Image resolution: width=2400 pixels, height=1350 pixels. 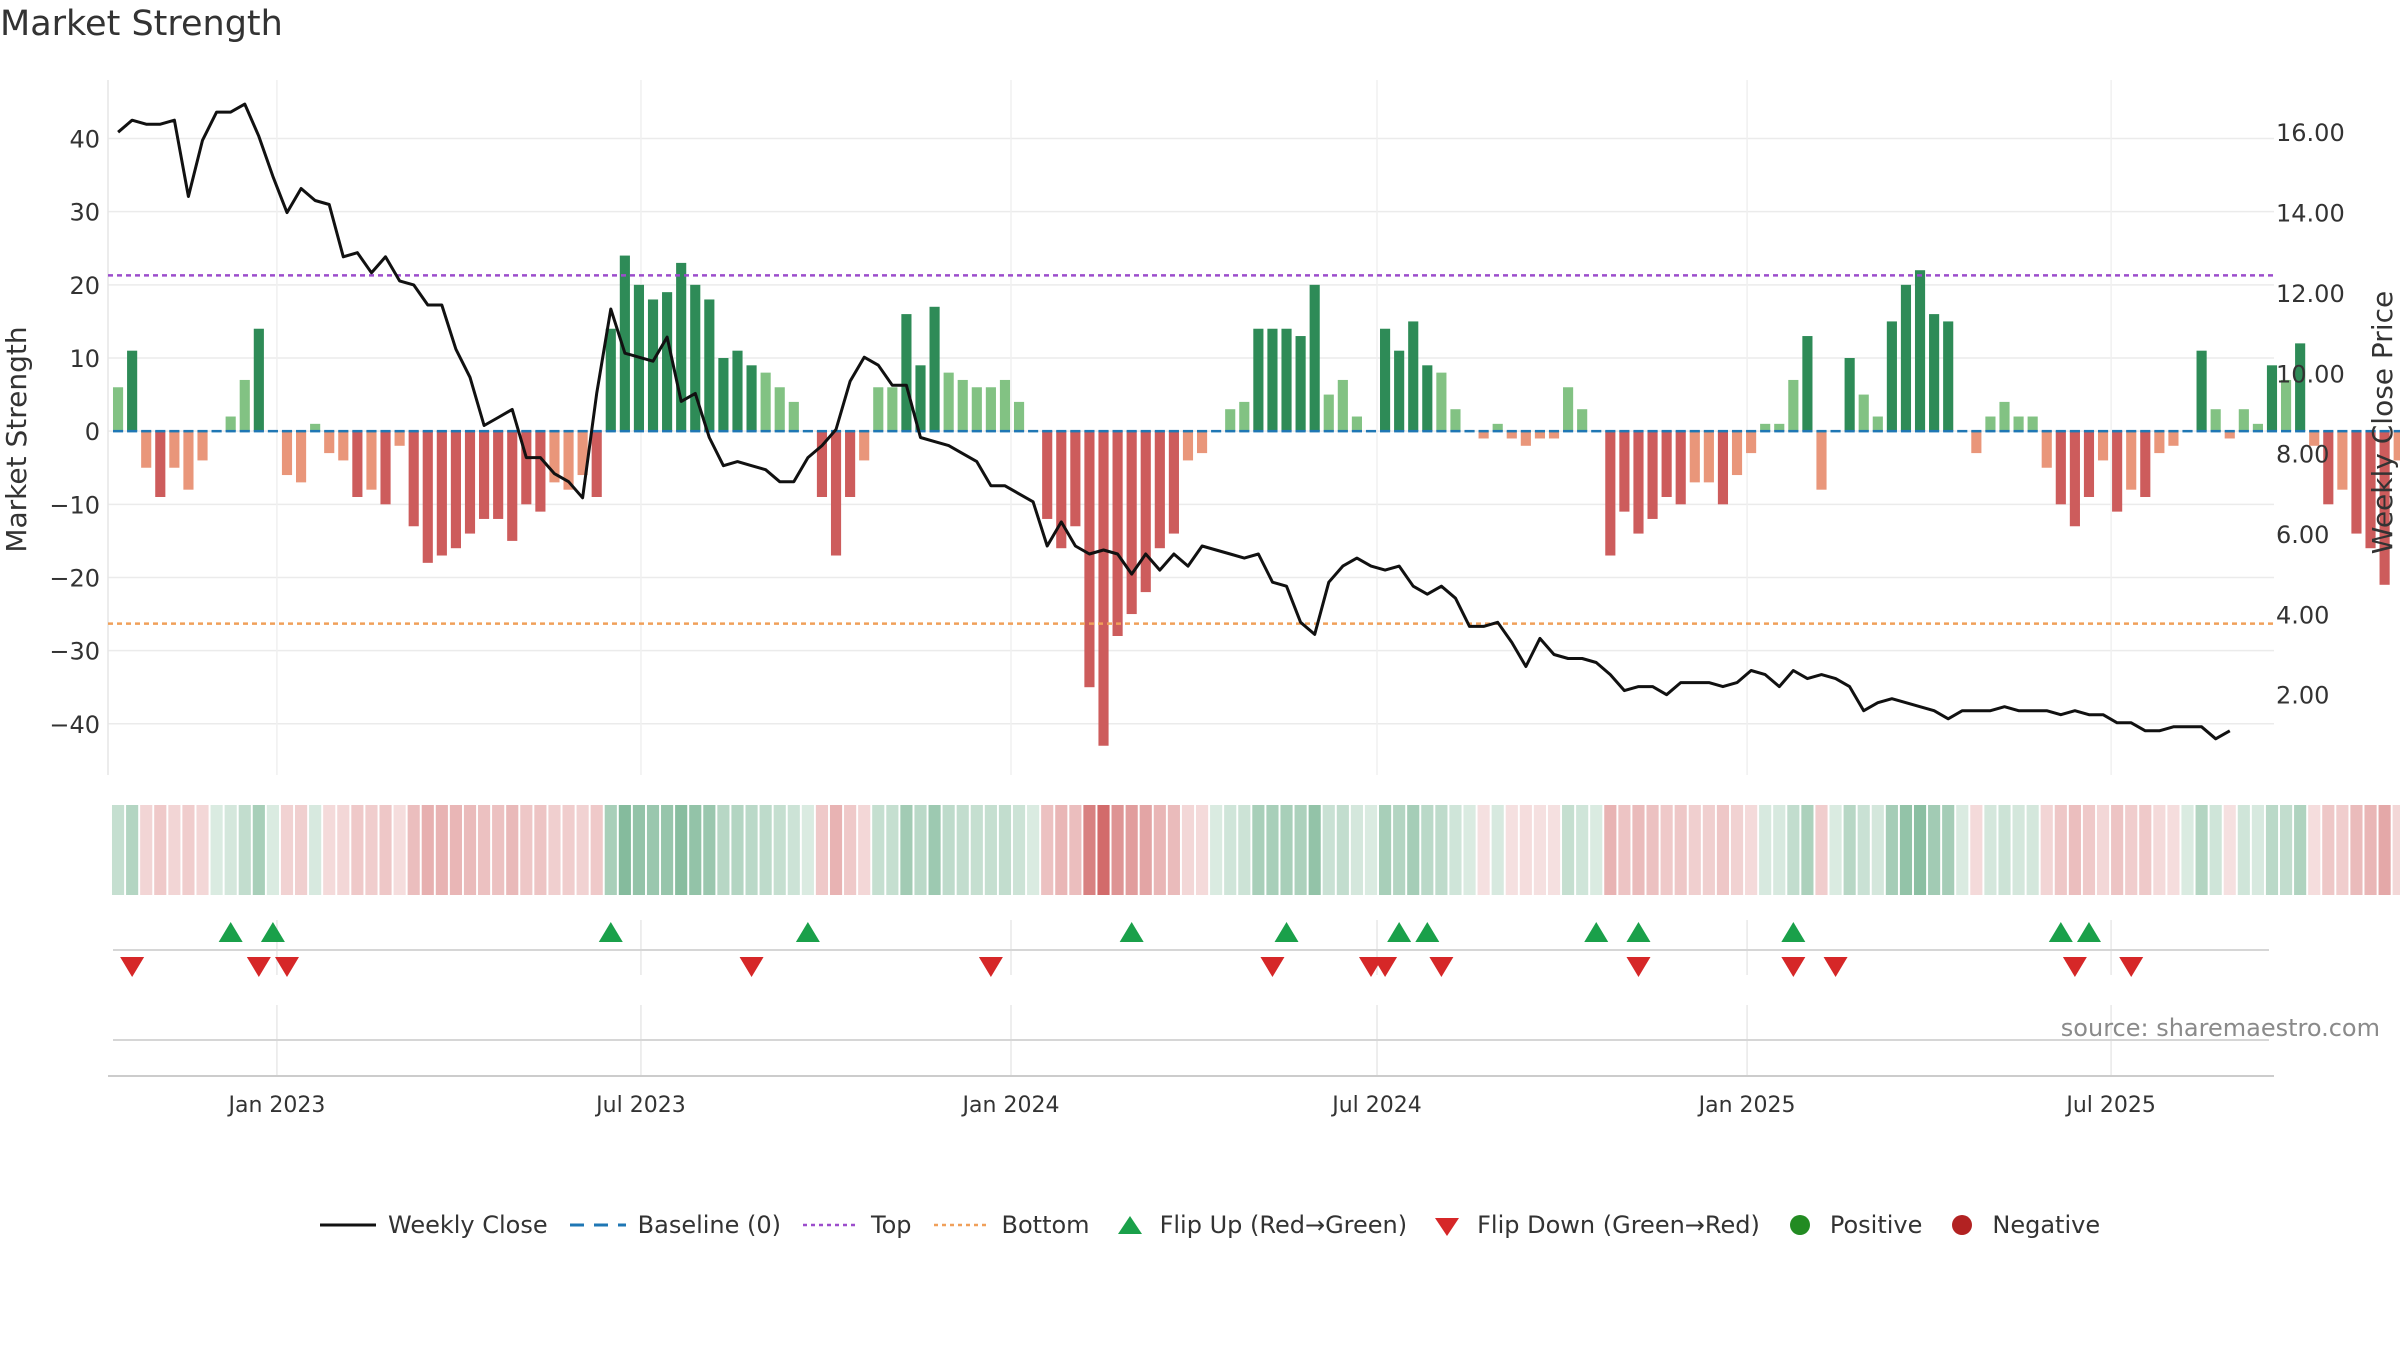 What do you see at coordinates (856, 1225) in the screenshot?
I see `legend-item-top: Top` at bounding box center [856, 1225].